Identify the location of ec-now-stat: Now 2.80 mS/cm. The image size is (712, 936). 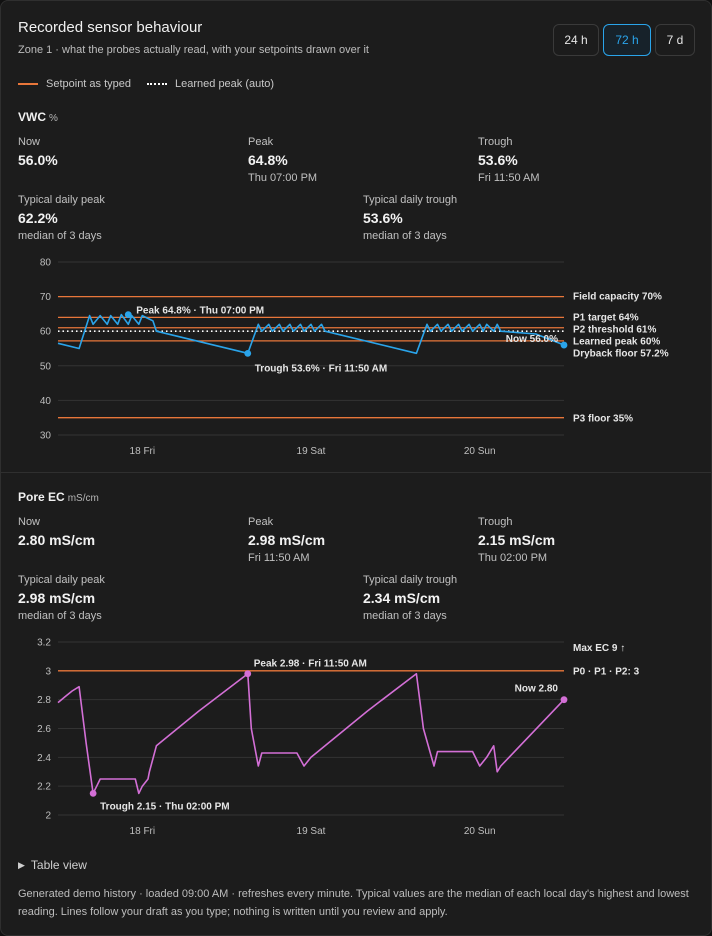
(56, 532).